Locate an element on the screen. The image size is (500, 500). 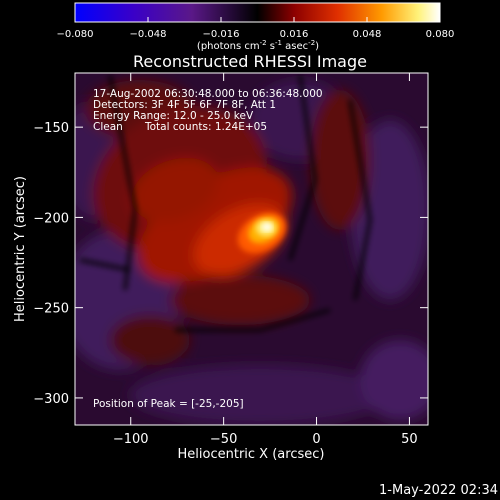
colorbar-tick-label: −0.016 is located at coordinates (220, 34).